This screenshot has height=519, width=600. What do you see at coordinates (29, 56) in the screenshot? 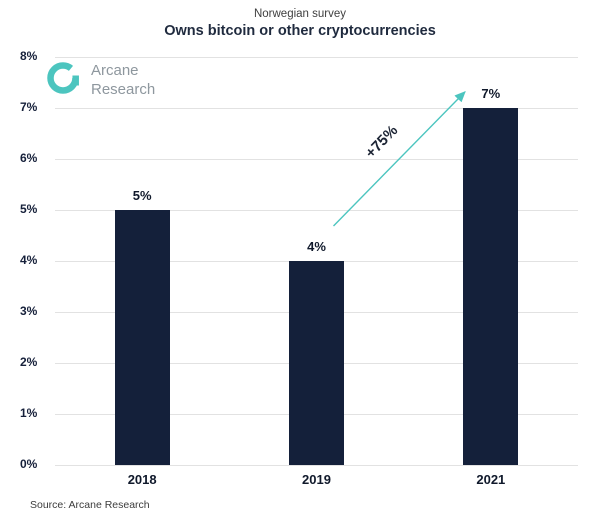
I see `y-tick-label: 8%` at bounding box center [29, 56].